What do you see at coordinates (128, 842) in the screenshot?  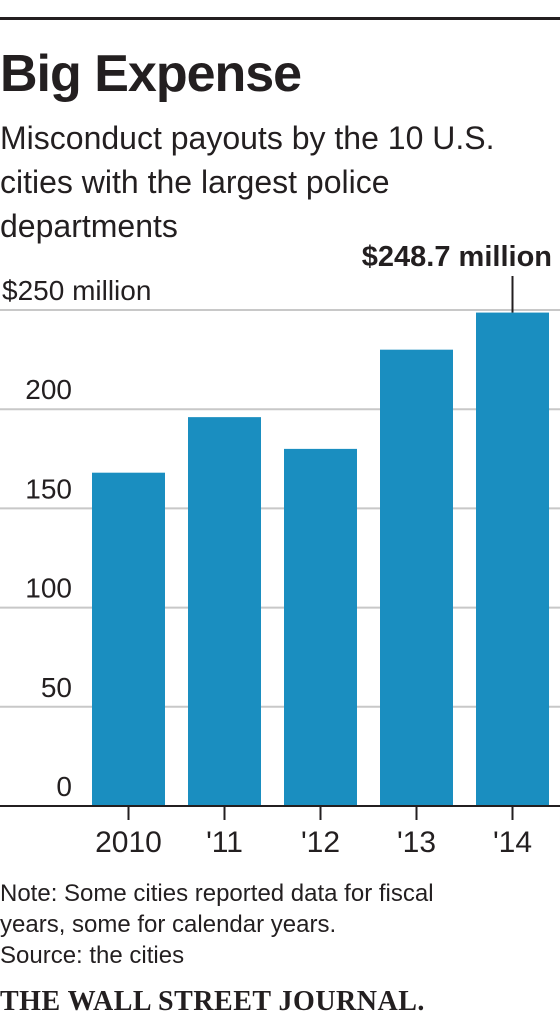 I see `x-tick-label: 2010` at bounding box center [128, 842].